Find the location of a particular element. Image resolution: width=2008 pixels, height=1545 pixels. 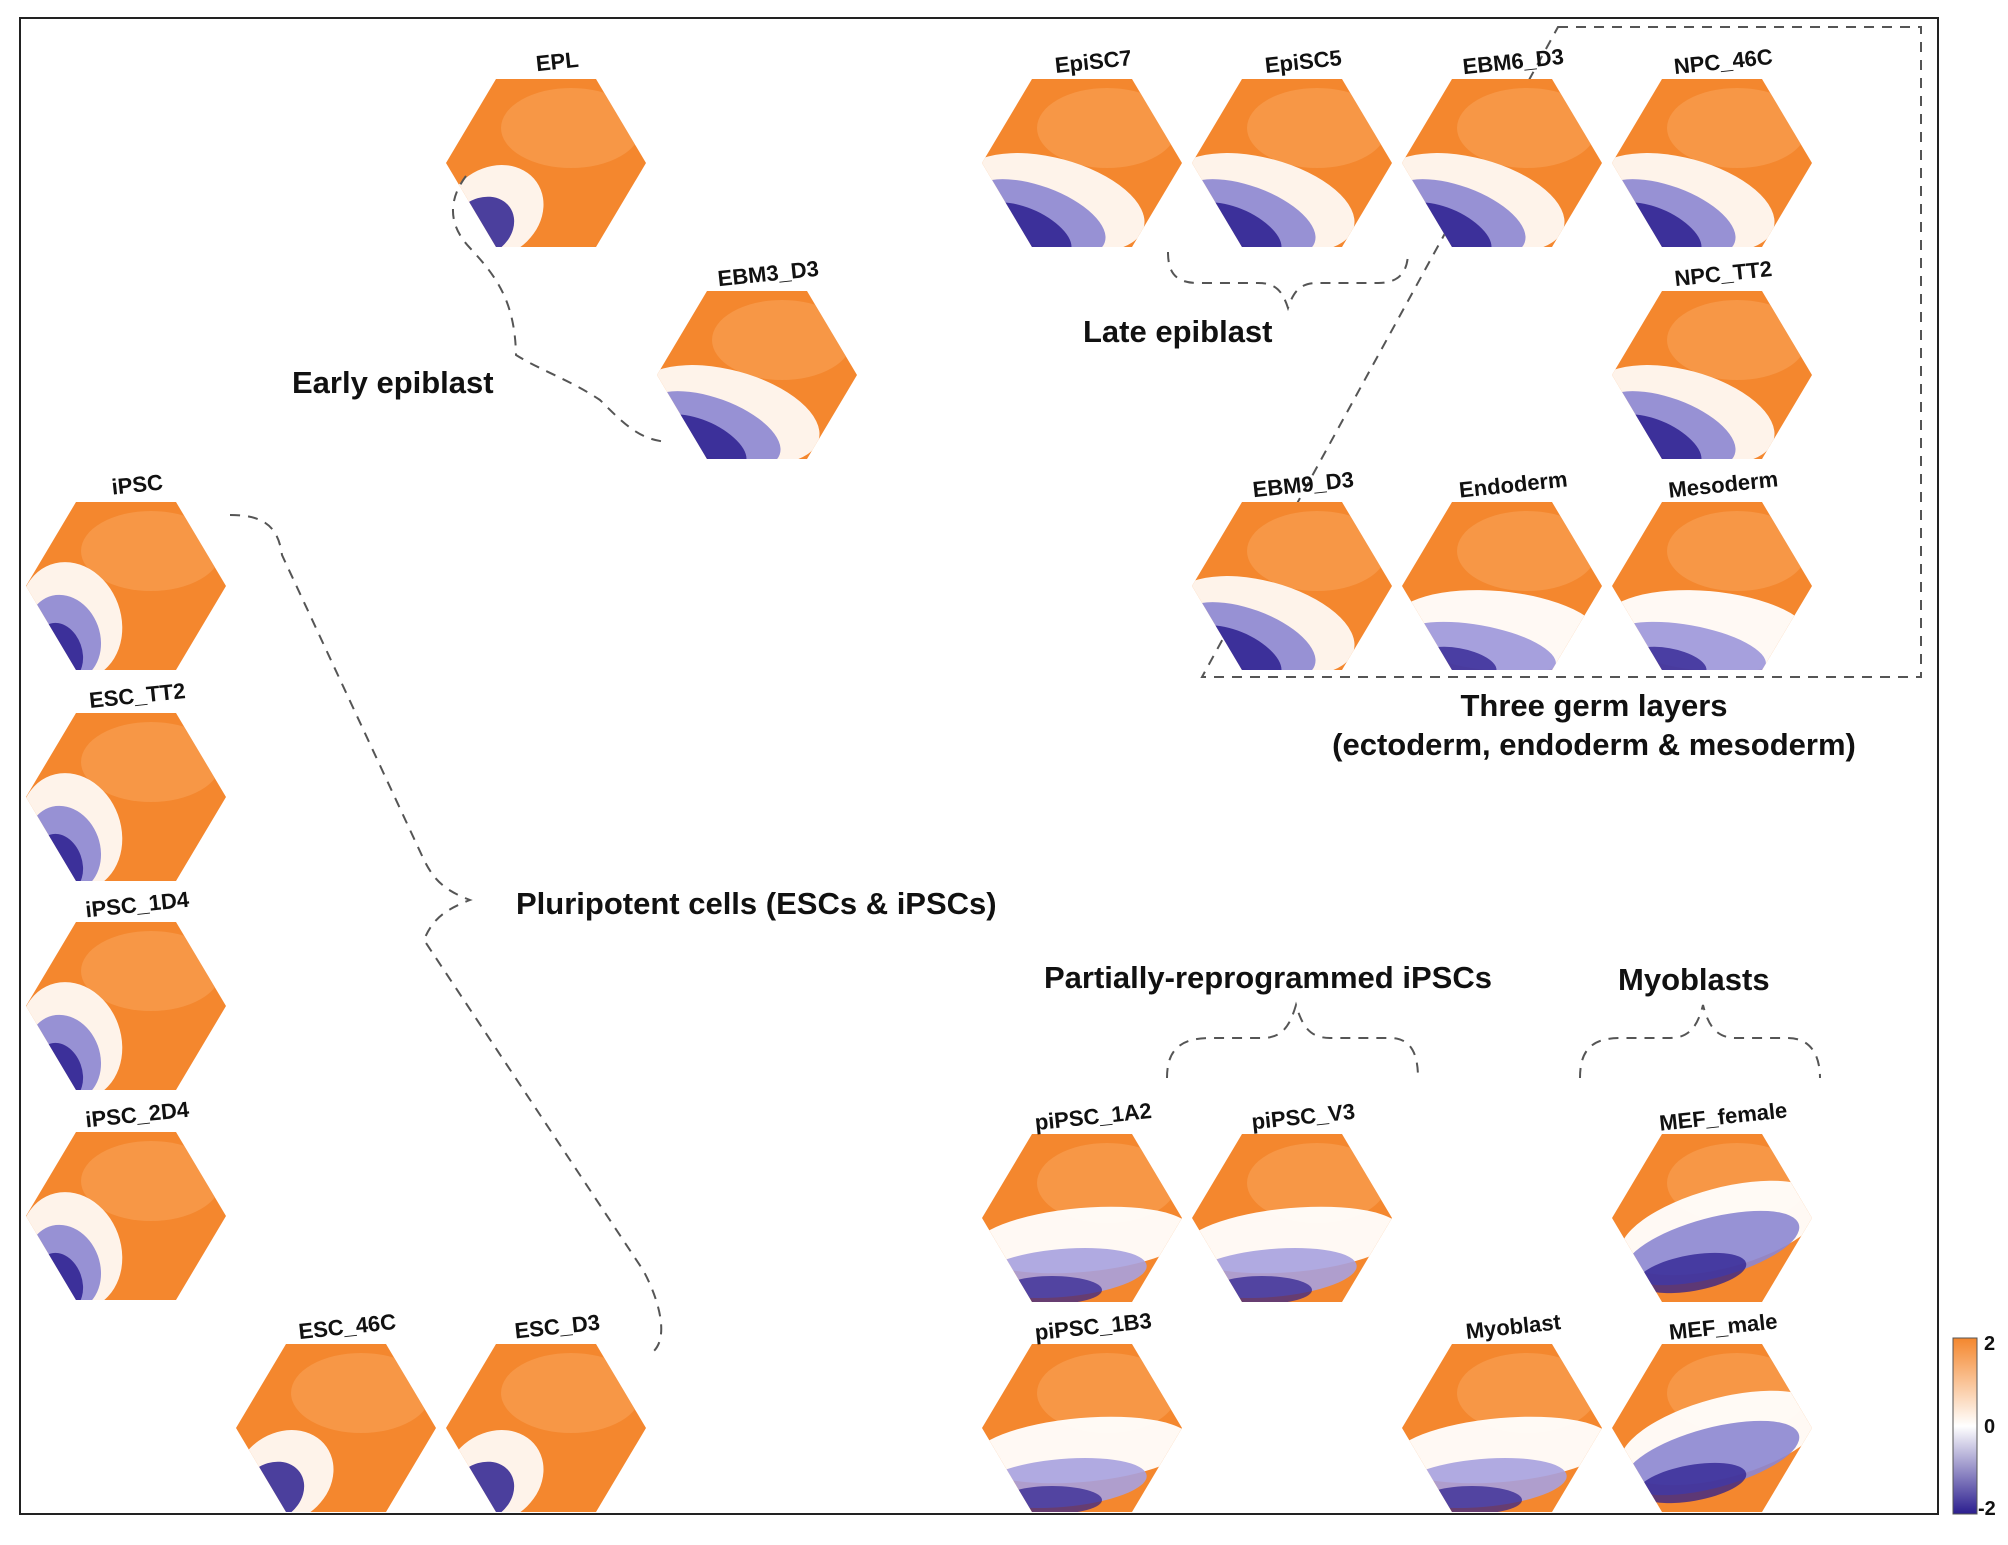

som-panel: EpiSC5 is located at coordinates (1292, 146).